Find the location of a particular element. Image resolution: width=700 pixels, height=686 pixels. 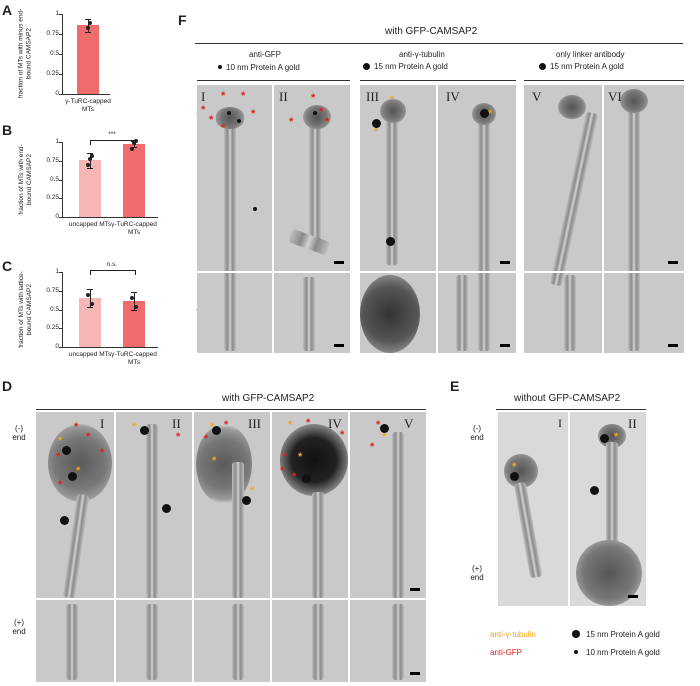

group-linker-gold: 15 nm Protein A gold is located at coordinates (581, 66).